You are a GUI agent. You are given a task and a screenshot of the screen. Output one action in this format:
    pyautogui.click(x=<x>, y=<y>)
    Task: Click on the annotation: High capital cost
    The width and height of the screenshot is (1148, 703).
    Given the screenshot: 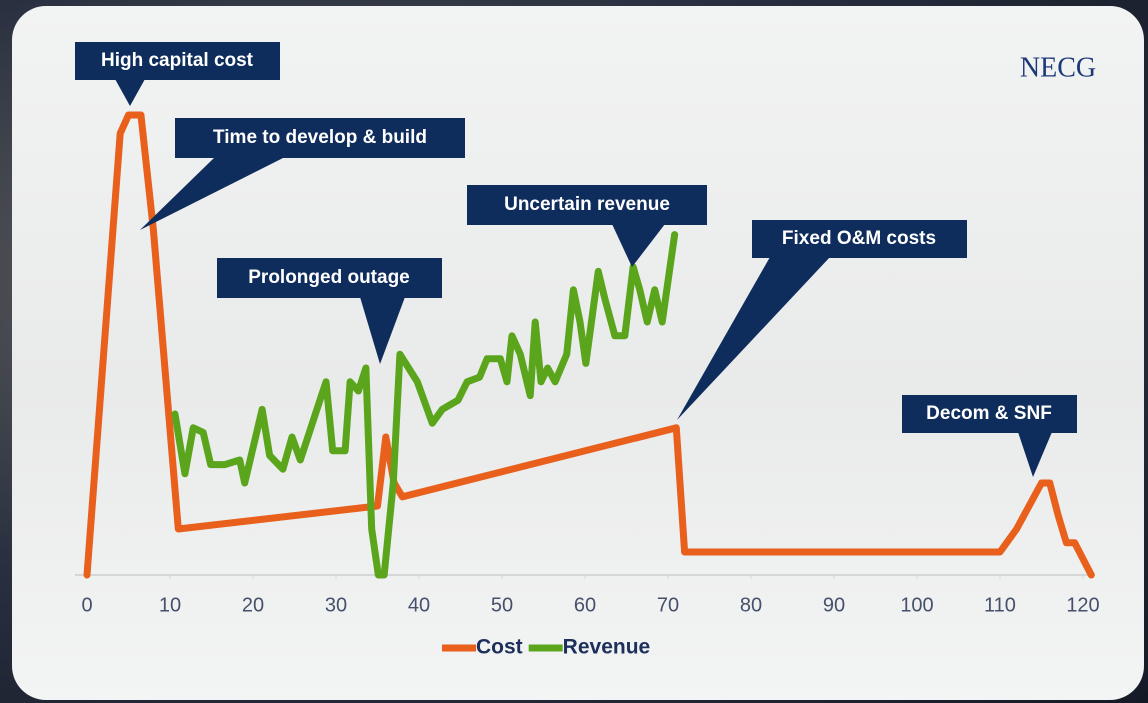 What is the action you would take?
    pyautogui.click(x=177, y=60)
    